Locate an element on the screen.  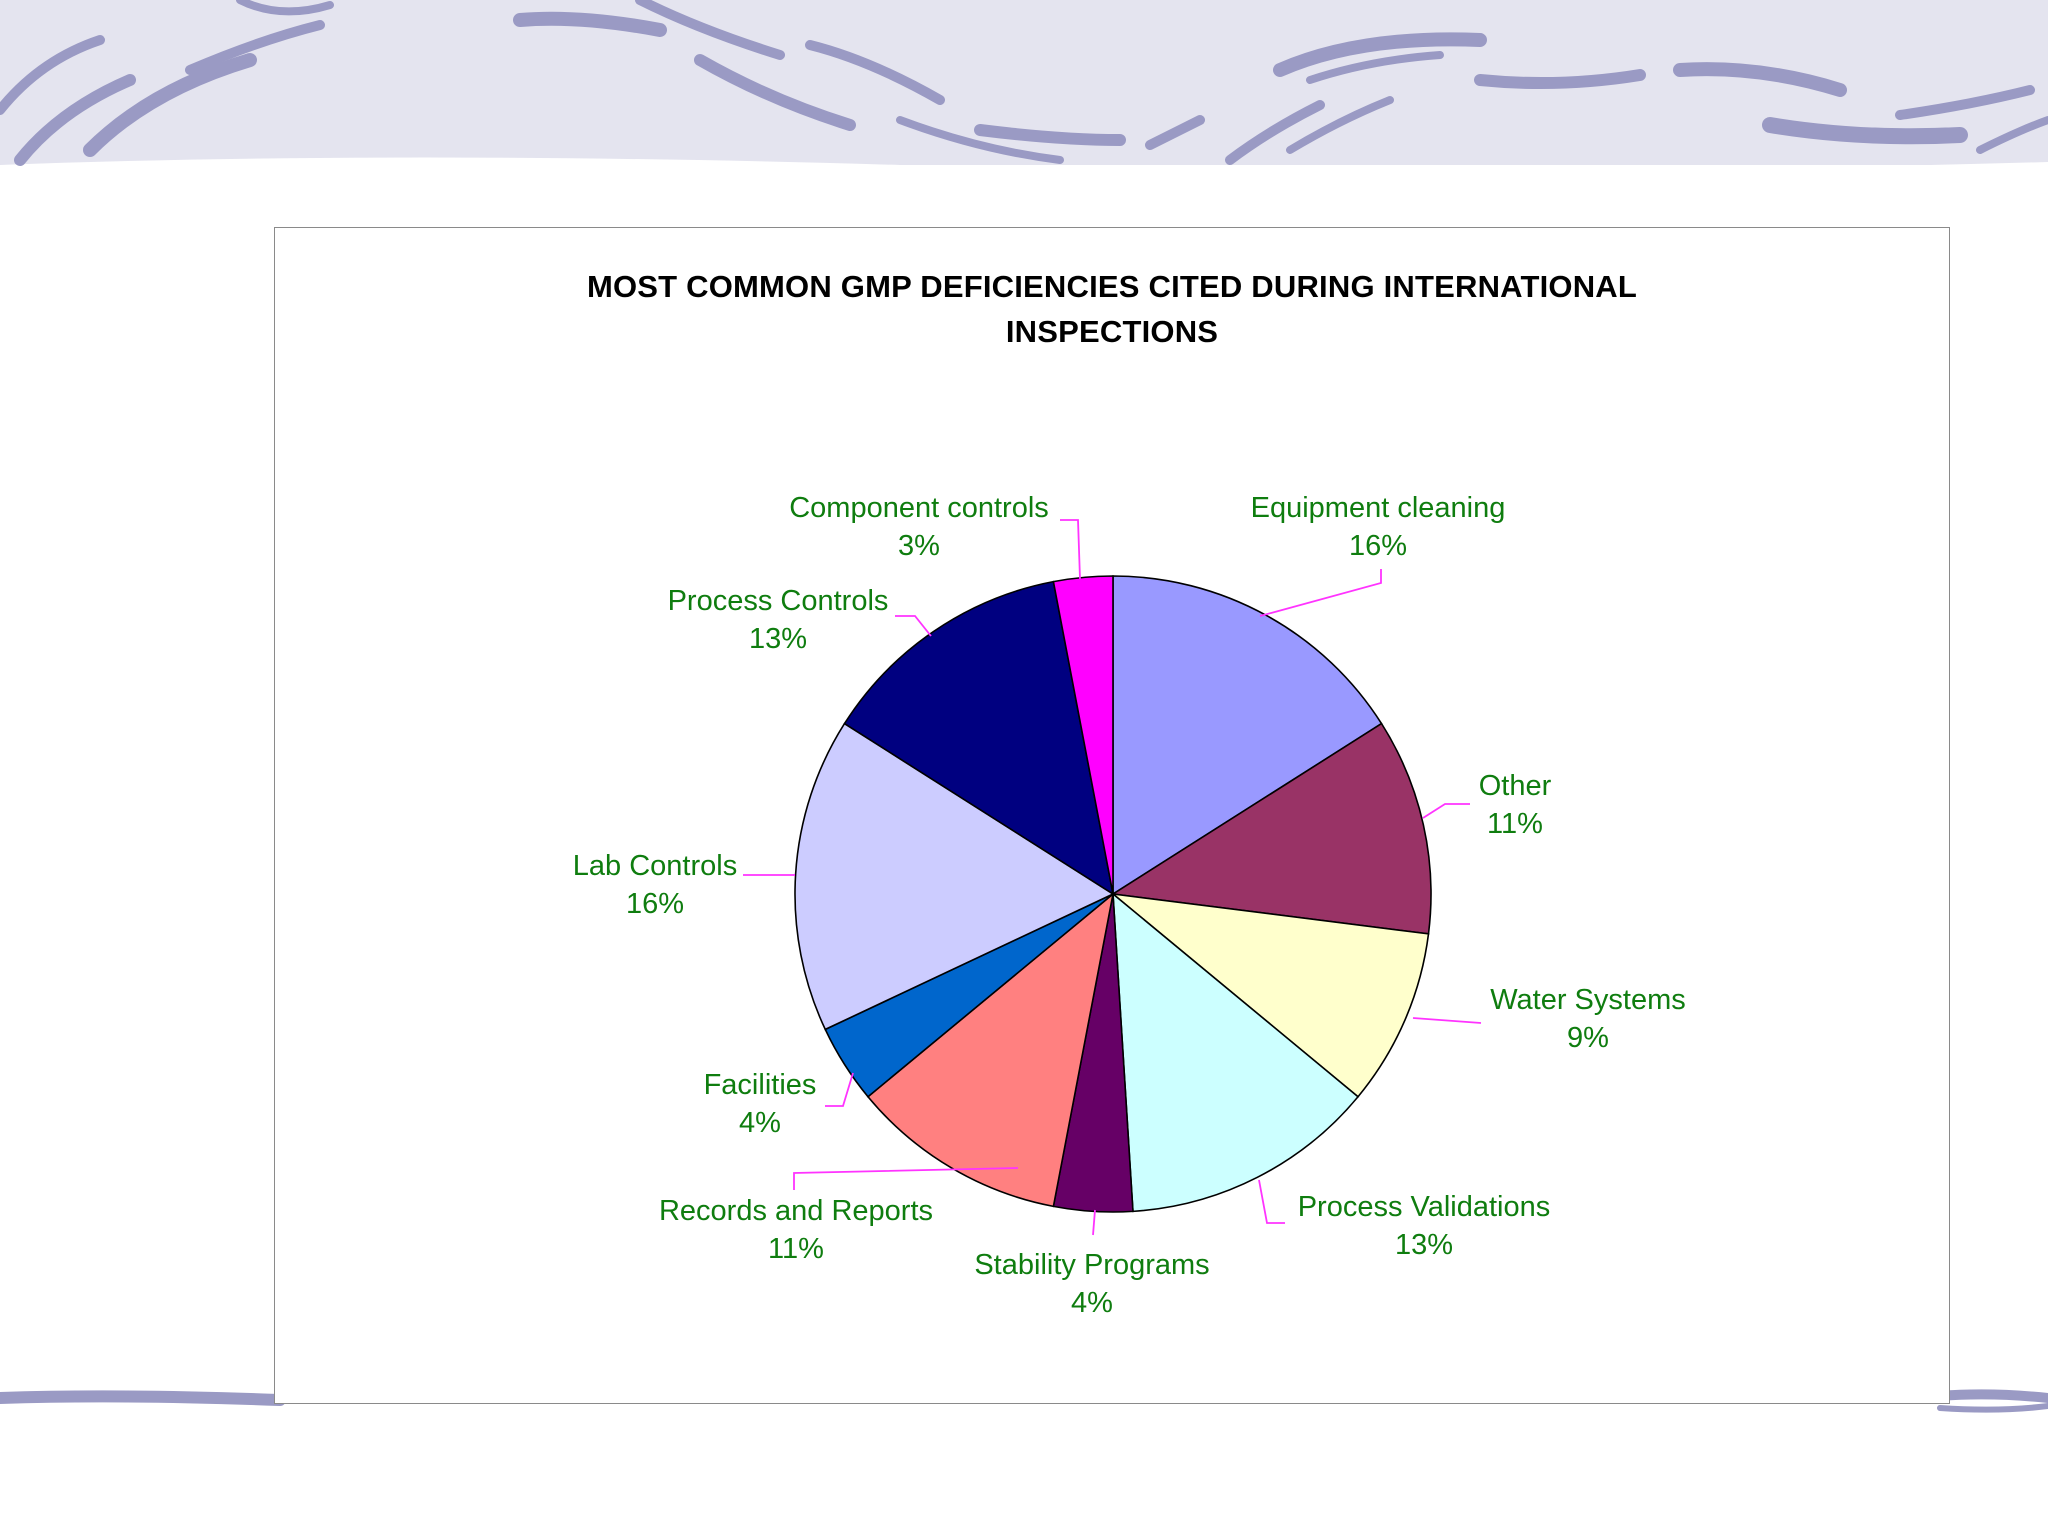
slice-label-lab-controls: Lab Controls is located at coordinates (655, 866).